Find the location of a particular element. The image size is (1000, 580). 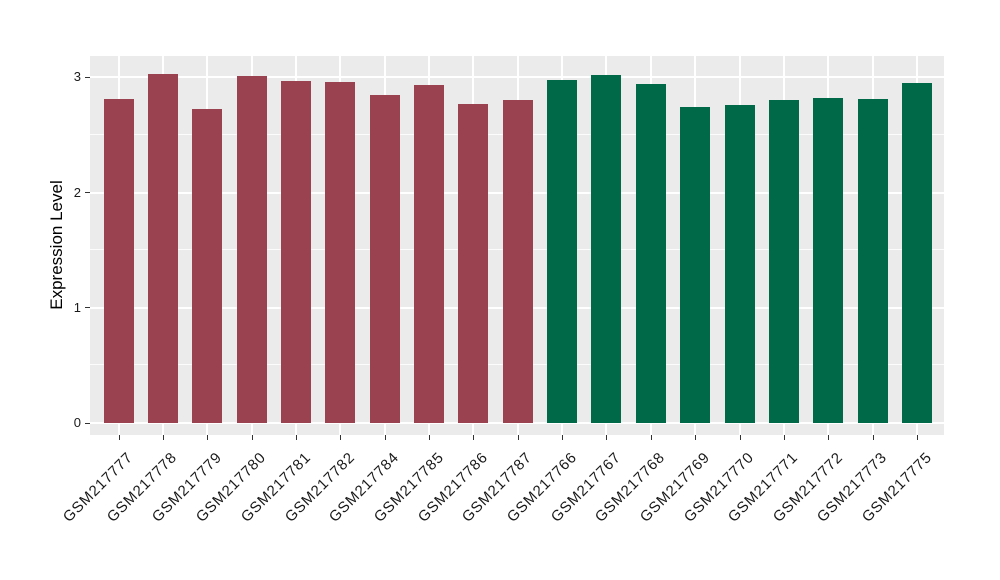

y-tick-label: 2 is located at coordinates (77, 192).